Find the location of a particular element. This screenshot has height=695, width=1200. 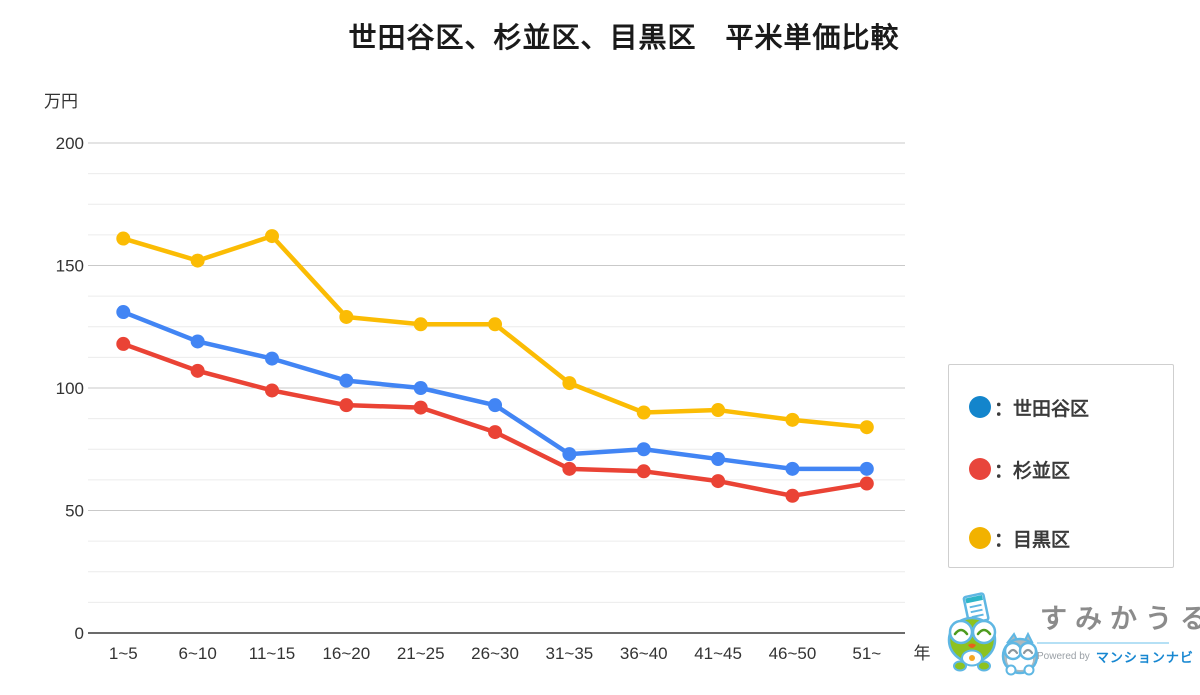

data-point-世田谷区-51~ is located at coordinates (866, 468).